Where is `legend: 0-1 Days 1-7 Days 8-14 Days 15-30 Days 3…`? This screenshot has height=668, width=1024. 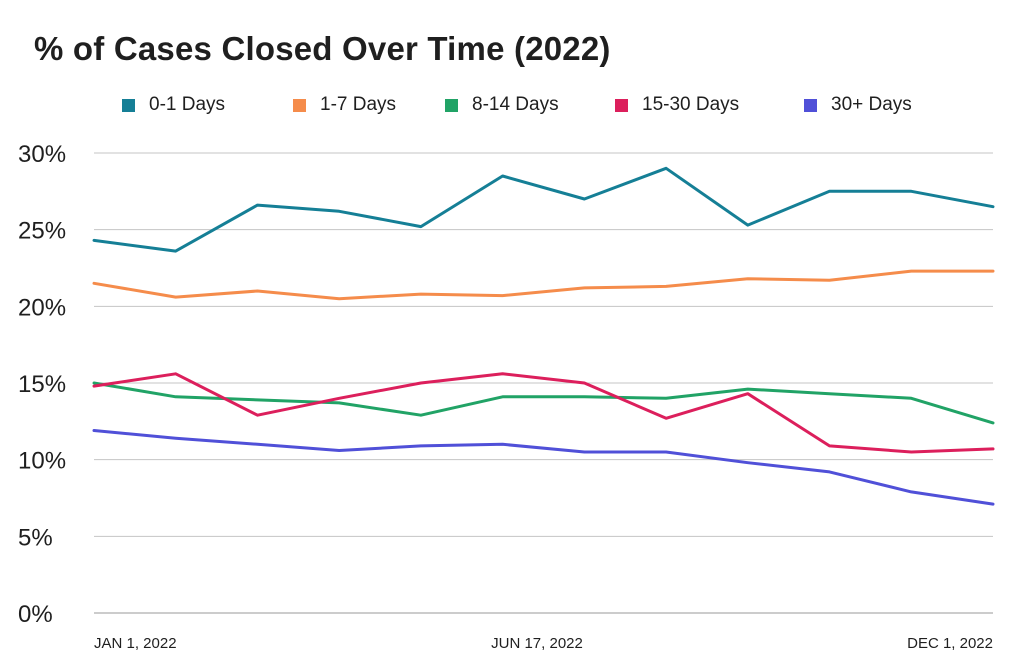
legend: 0-1 Days 1-7 Days 8-14 Days 15-30 Days 3… is located at coordinates (562, 106).